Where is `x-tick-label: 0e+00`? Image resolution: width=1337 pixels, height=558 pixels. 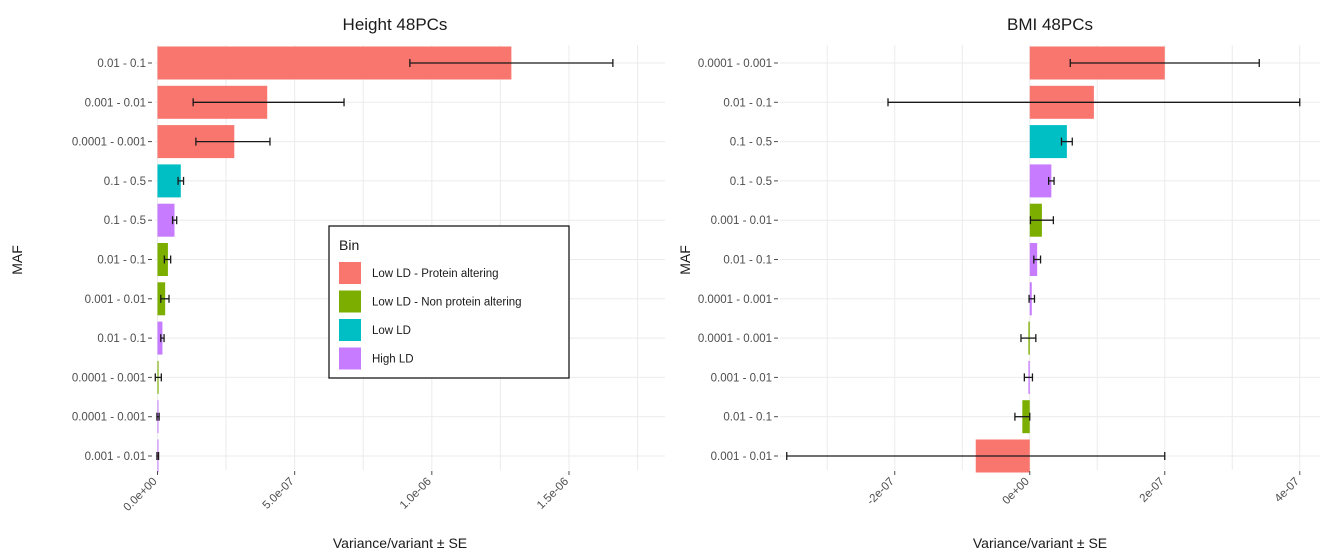
x-tick-label: 0e+00 is located at coordinates (1016, 491).